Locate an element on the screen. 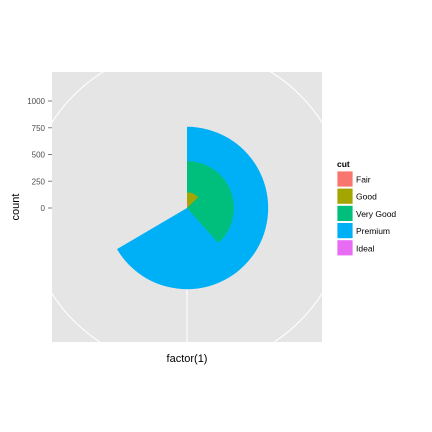 This screenshot has height=432, width=432. y-tick-label: 0 is located at coordinates (43, 208).